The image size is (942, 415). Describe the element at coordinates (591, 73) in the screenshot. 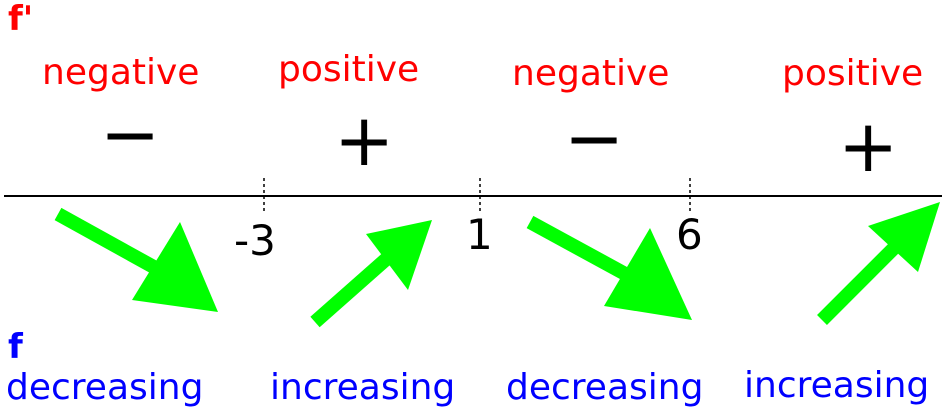

I see `sign-word-3: negative` at that location.